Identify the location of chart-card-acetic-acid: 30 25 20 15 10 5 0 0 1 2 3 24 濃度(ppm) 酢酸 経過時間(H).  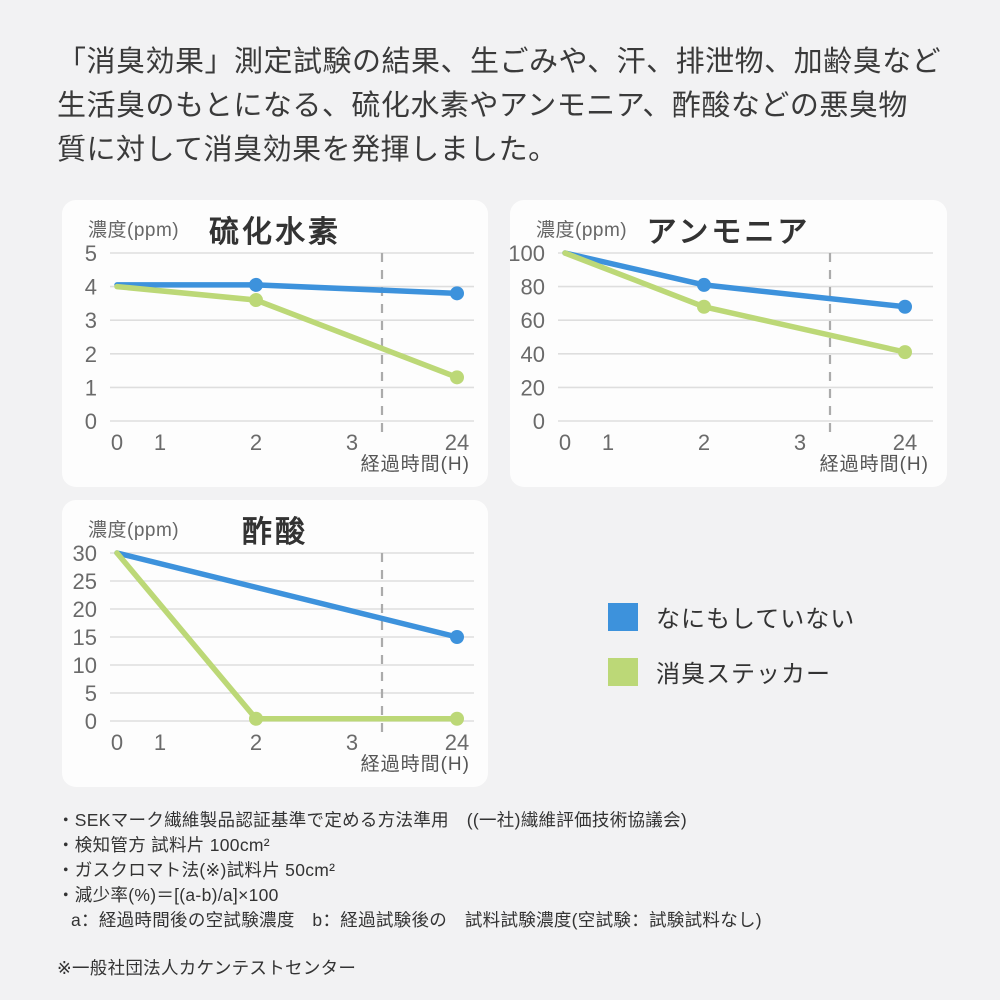
(275, 643).